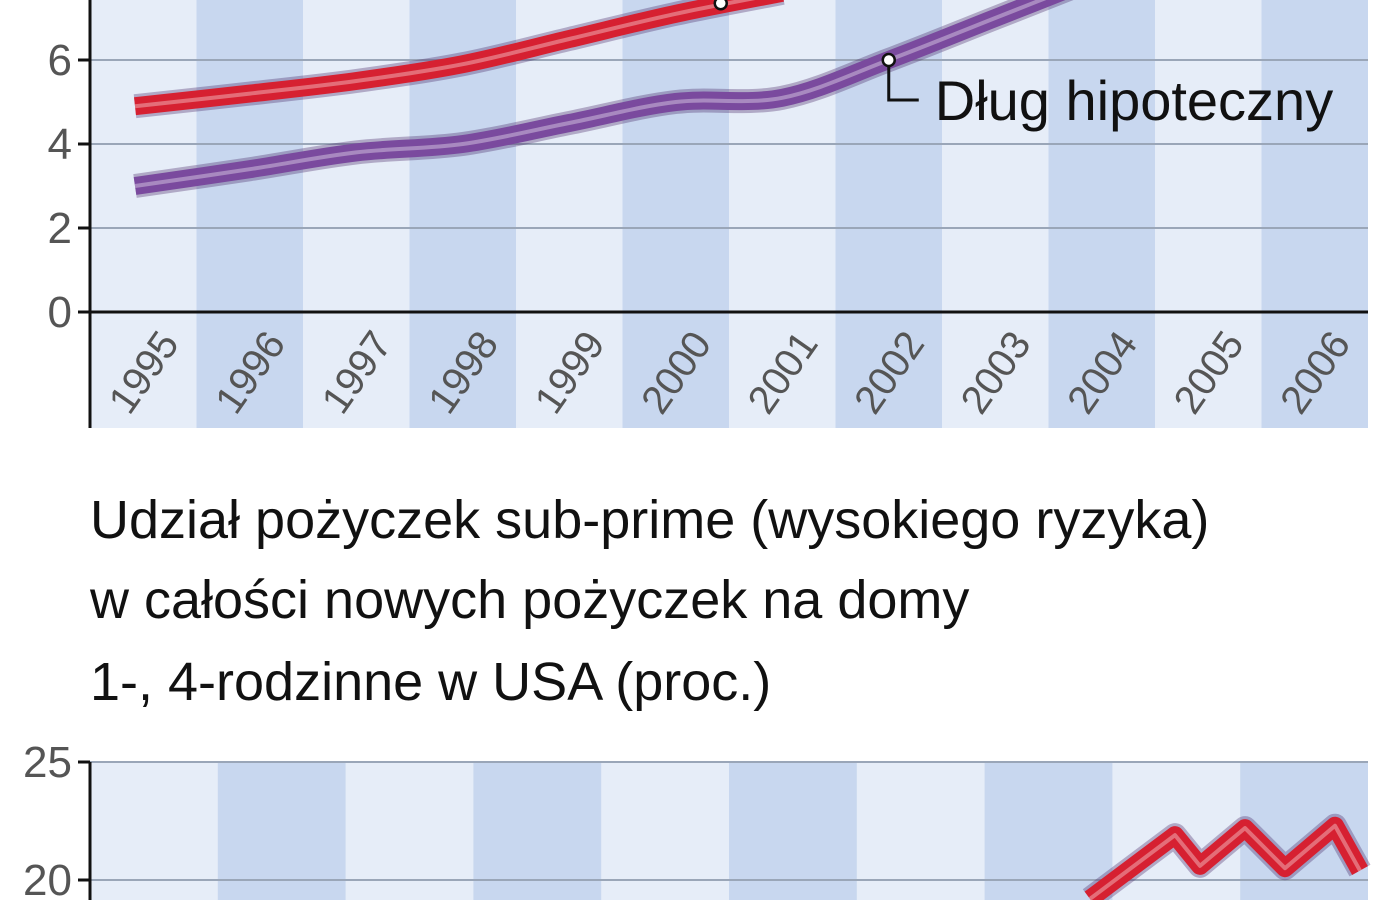  I want to click on chart-bottom-plot-area, so click(729, 831).